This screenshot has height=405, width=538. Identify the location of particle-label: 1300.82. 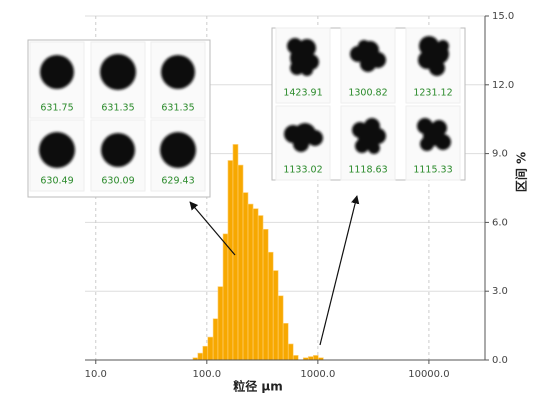
(367, 93).